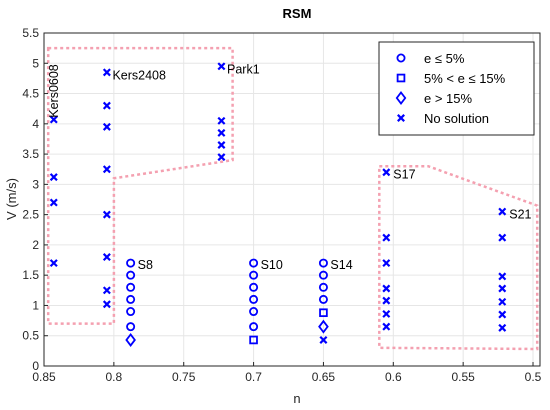  I want to click on x-tick-label: 0.8, so click(114, 377).